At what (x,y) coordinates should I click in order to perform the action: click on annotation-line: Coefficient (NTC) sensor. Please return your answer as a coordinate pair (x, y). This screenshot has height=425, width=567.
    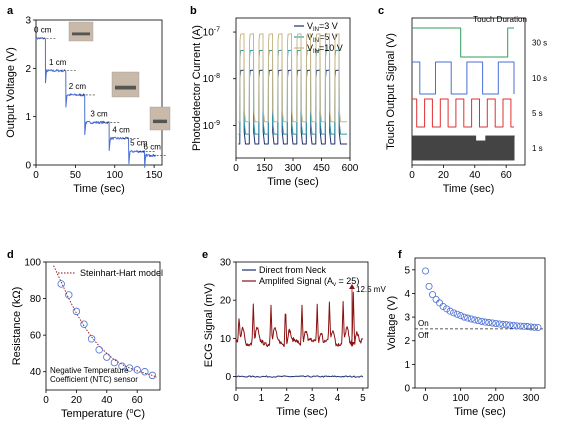
    Looking at the image, I should click on (94, 379).